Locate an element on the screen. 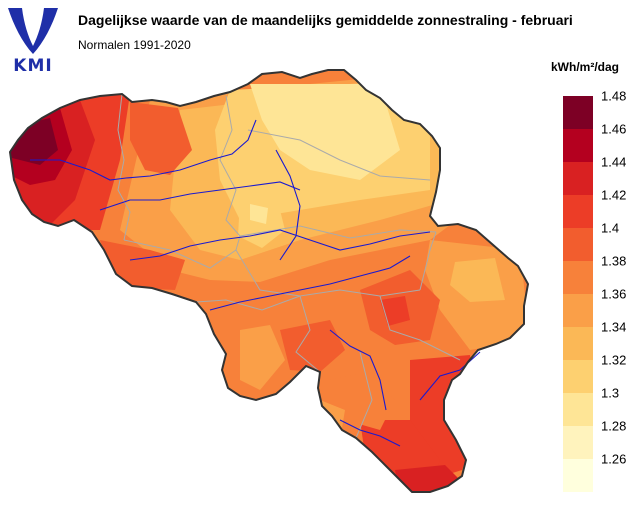 The image size is (640, 507). kmi-logo-mark is located at coordinates (33, 31).